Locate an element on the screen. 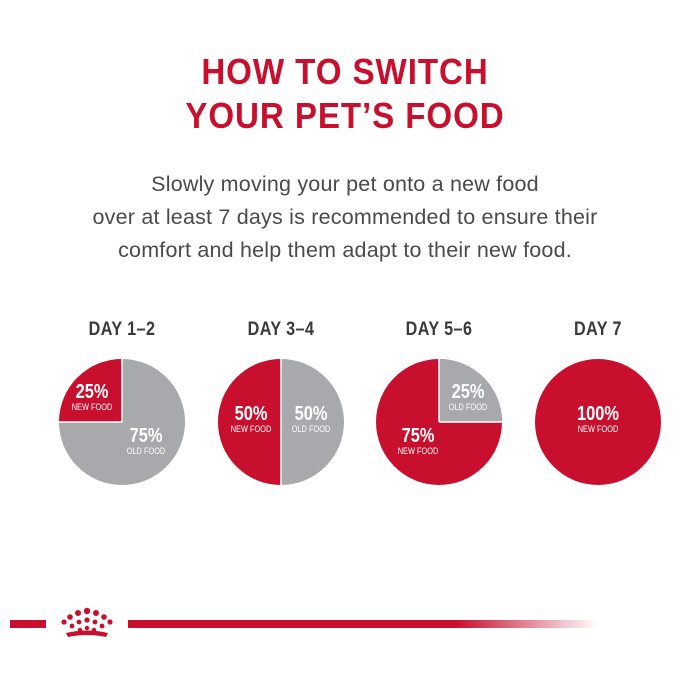 The width and height of the screenshot is (690, 690). title-line-1: HOW TO SWITCH is located at coordinates (345, 71).